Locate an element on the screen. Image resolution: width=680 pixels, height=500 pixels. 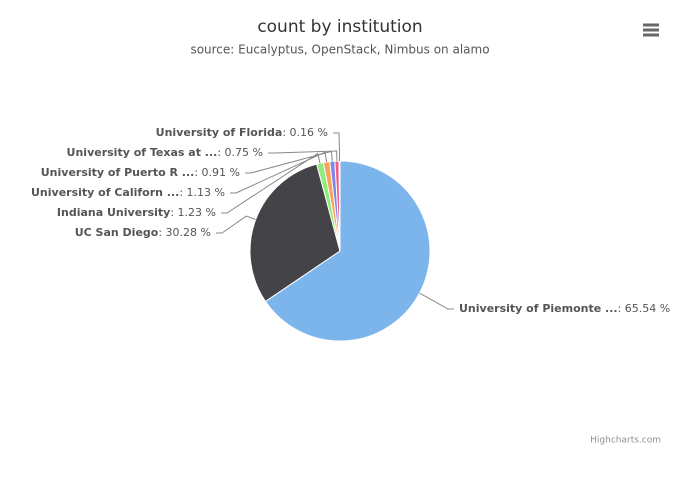
label-name: Indiana University is located at coordinates (113, 212).